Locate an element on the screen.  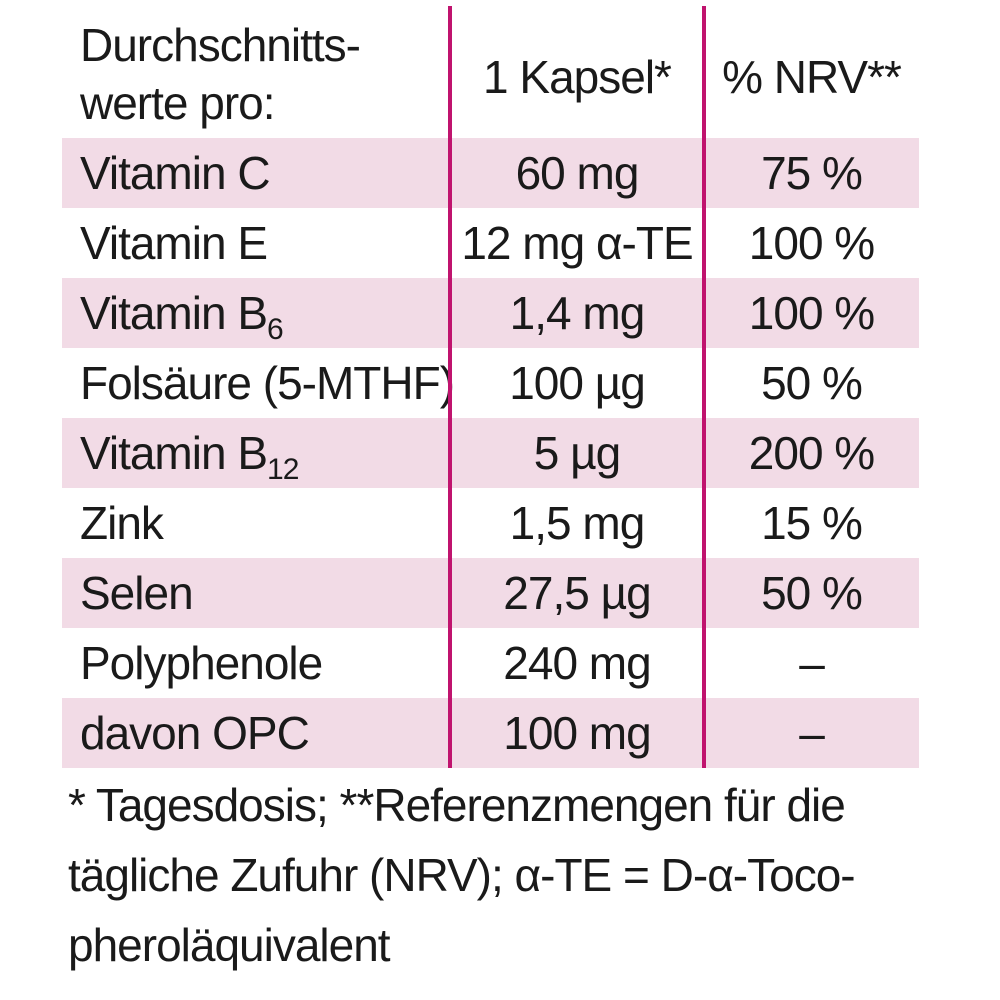
nutrient-amount: 60 mg is located at coordinates (577, 173).